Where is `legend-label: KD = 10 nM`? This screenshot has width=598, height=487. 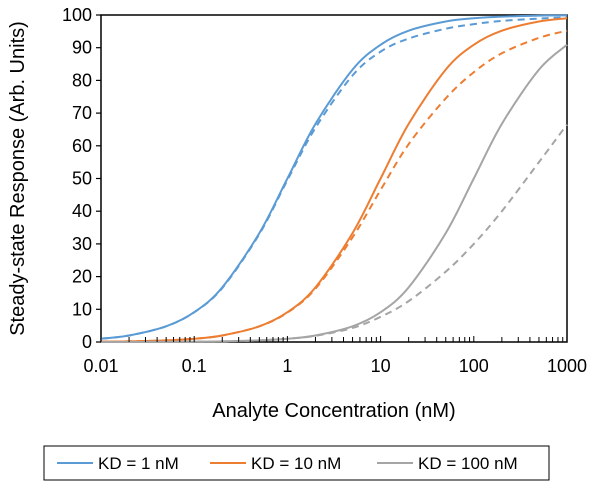
legend-label: KD = 10 nM is located at coordinates (296, 463).